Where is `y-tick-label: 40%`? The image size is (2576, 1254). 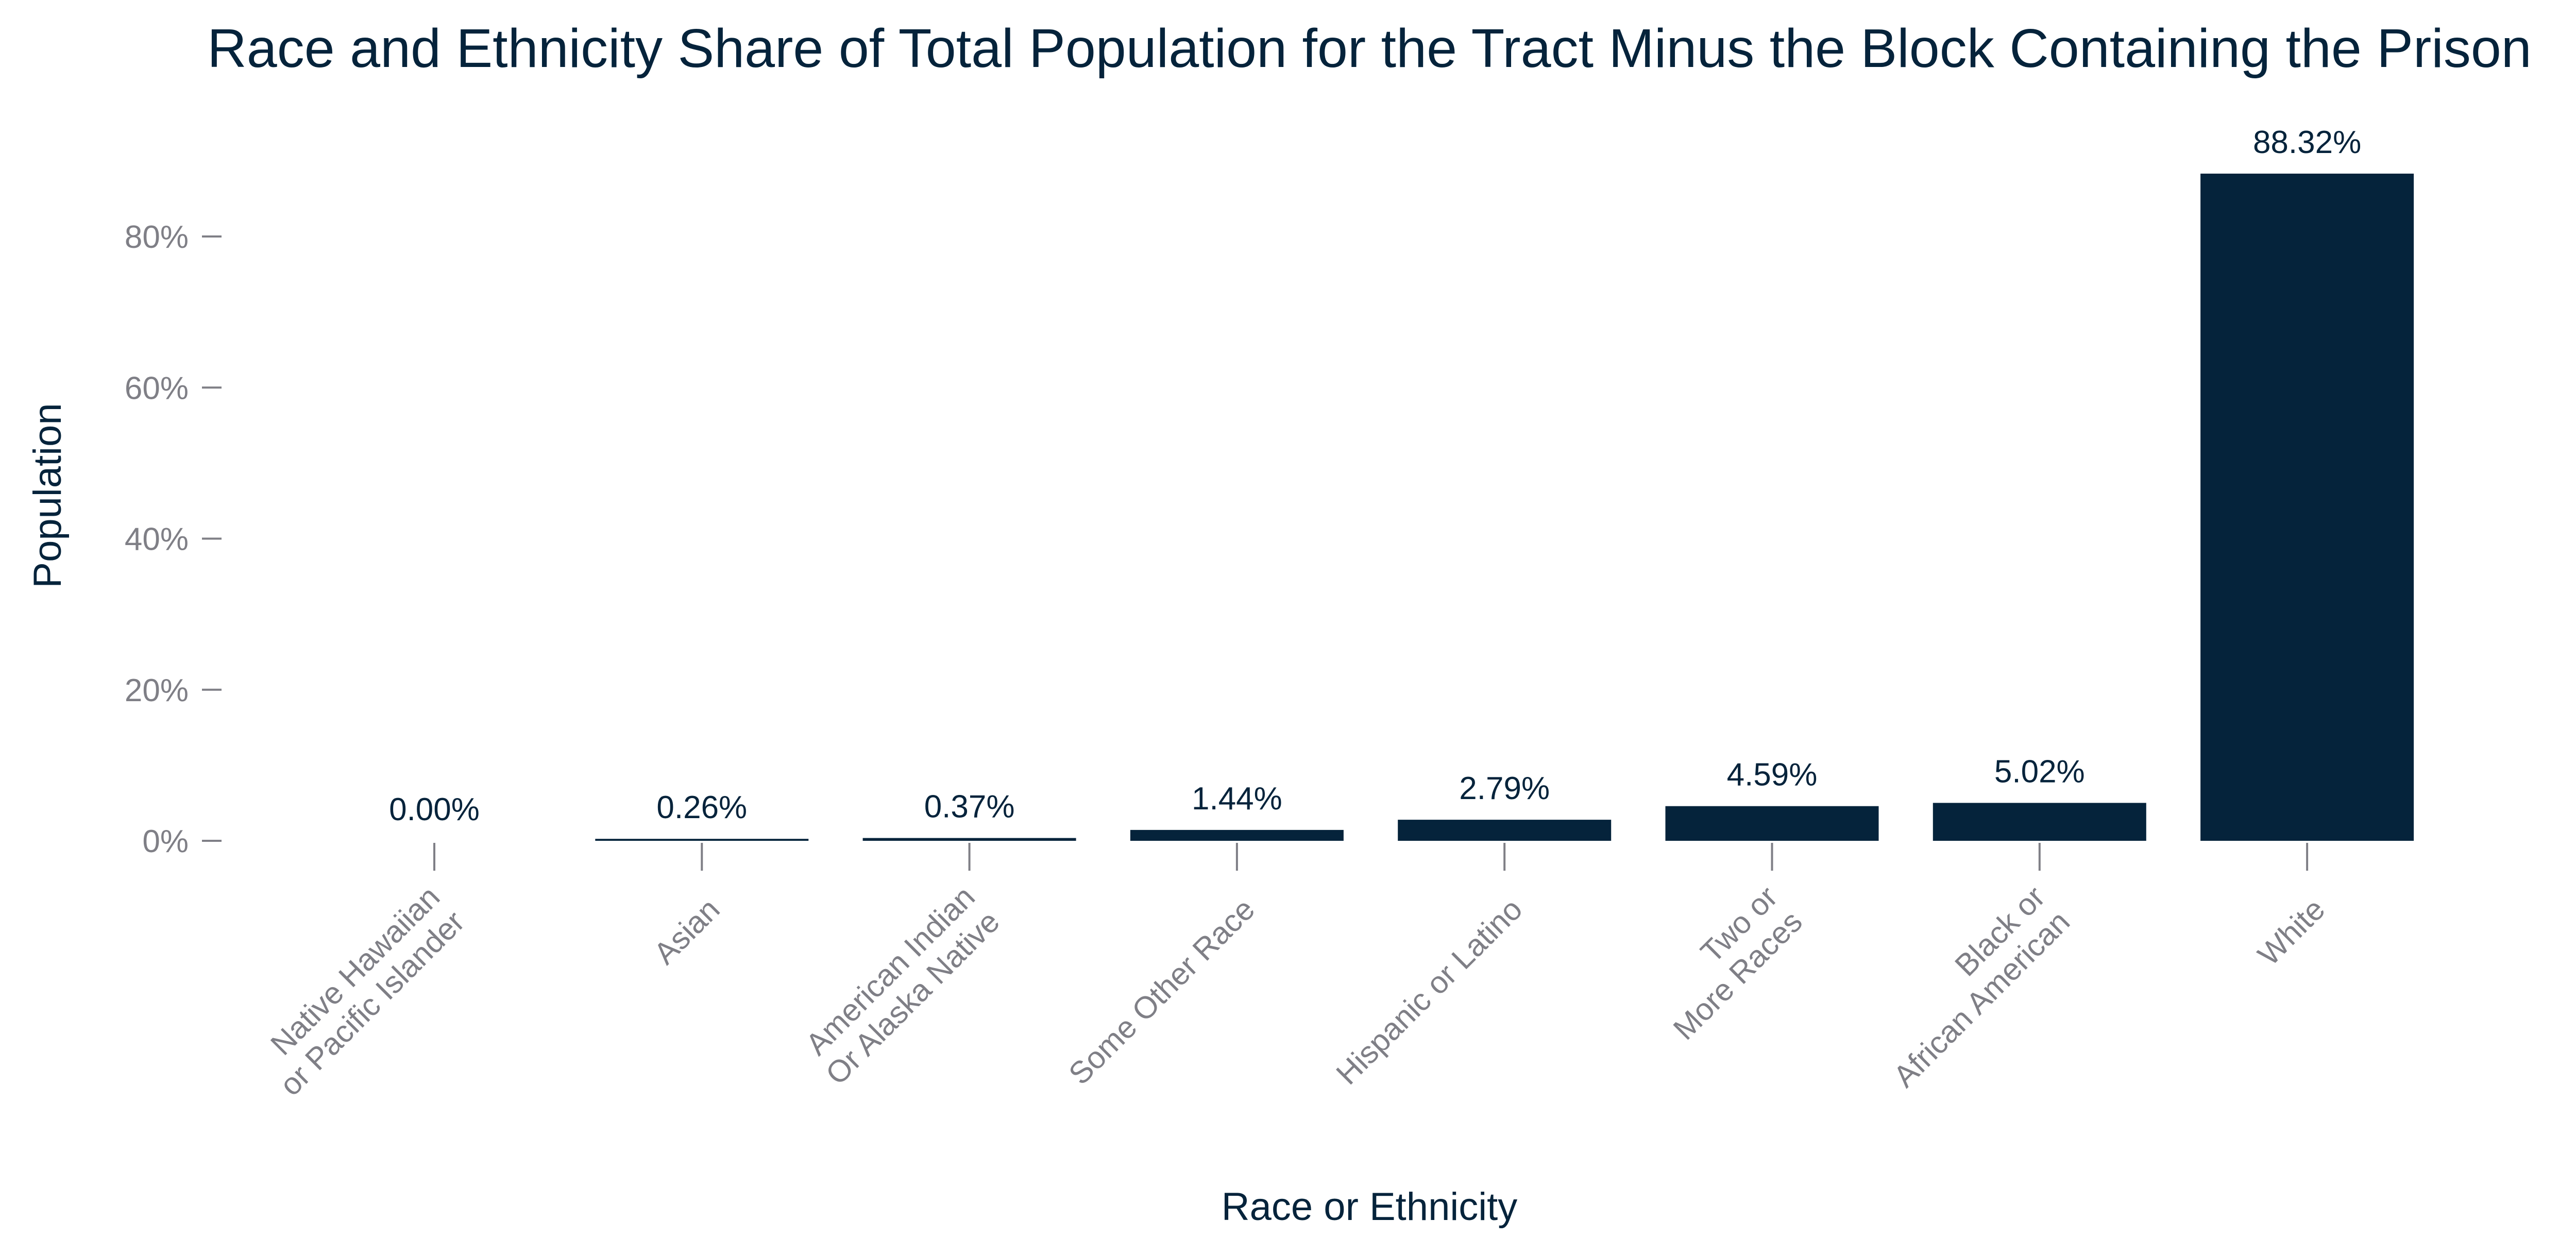
y-tick-label: 40% is located at coordinates (157, 539).